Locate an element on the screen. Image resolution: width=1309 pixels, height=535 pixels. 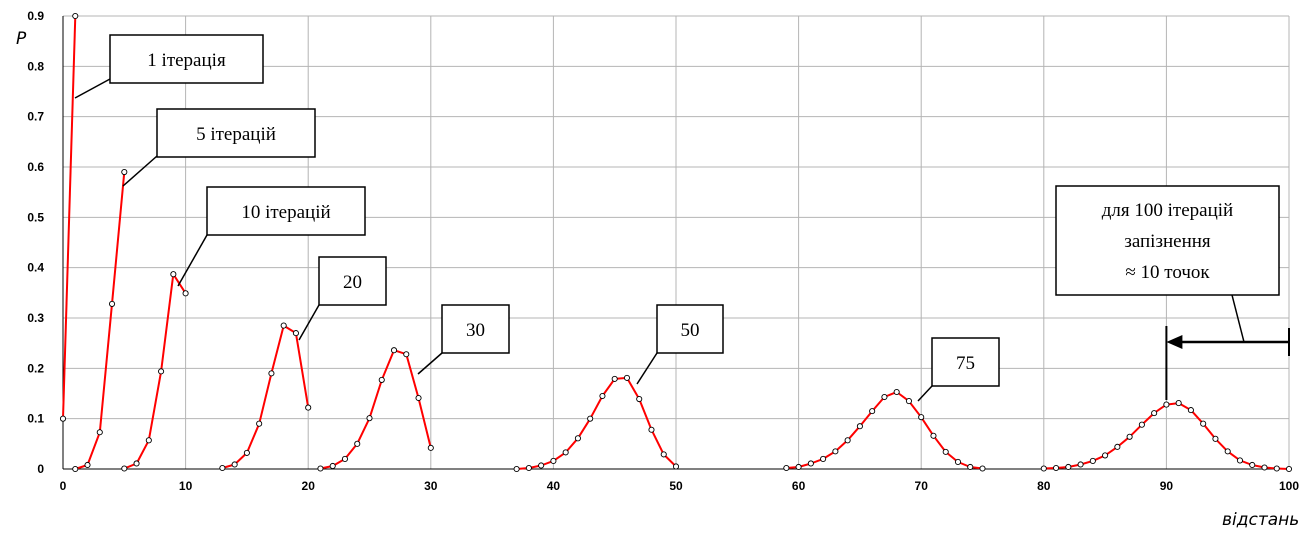
y-tick-label: 0.1 is located at coordinates (35, 419).